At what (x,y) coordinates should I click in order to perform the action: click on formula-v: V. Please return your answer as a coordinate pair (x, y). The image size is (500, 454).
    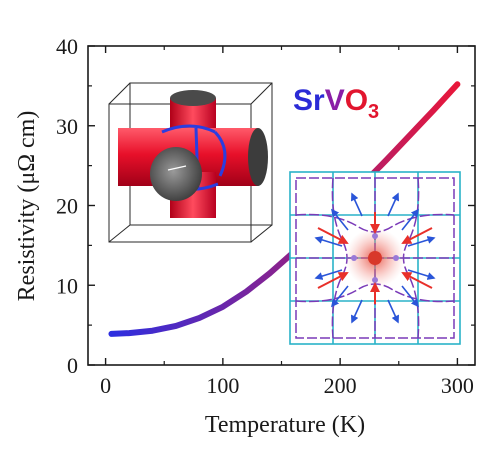
    Looking at the image, I should click on (335, 100).